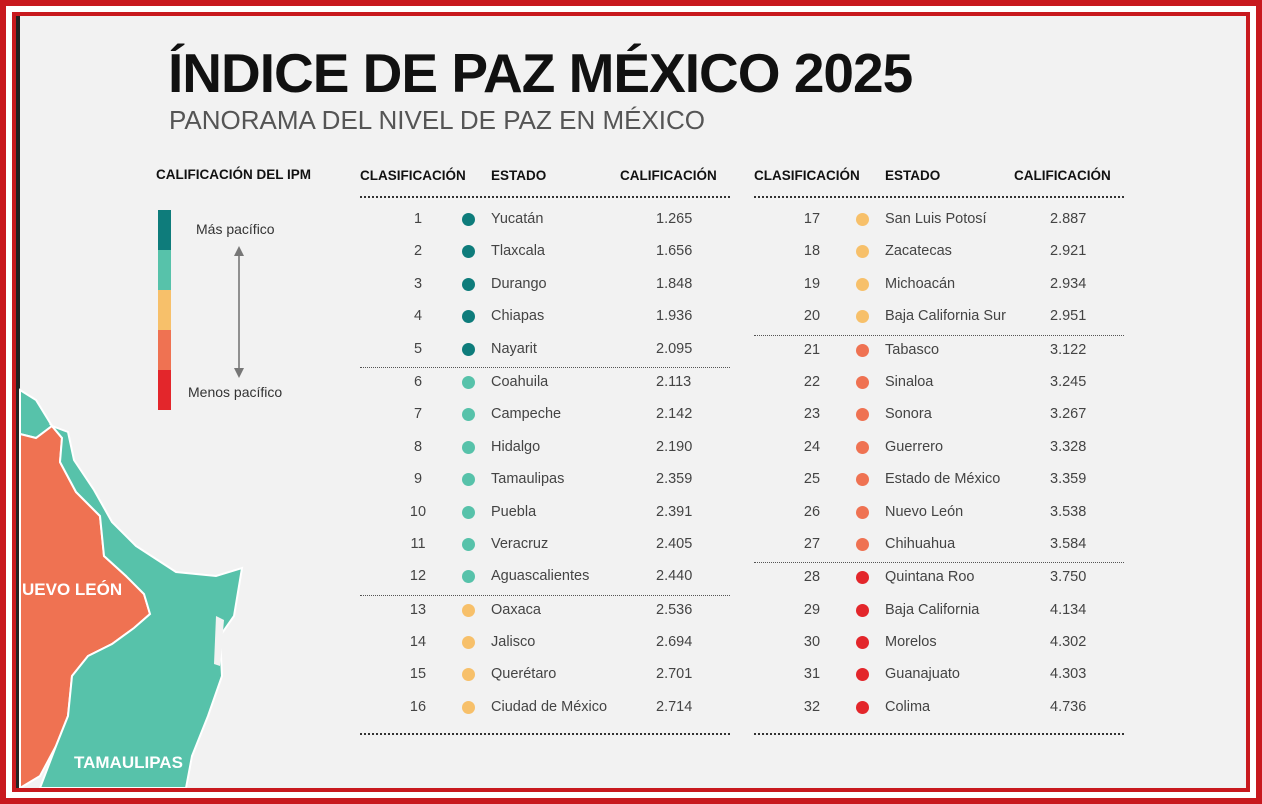 The image size is (1262, 804). What do you see at coordinates (524, 674) in the screenshot?
I see `state-cell: Querétaro` at bounding box center [524, 674].